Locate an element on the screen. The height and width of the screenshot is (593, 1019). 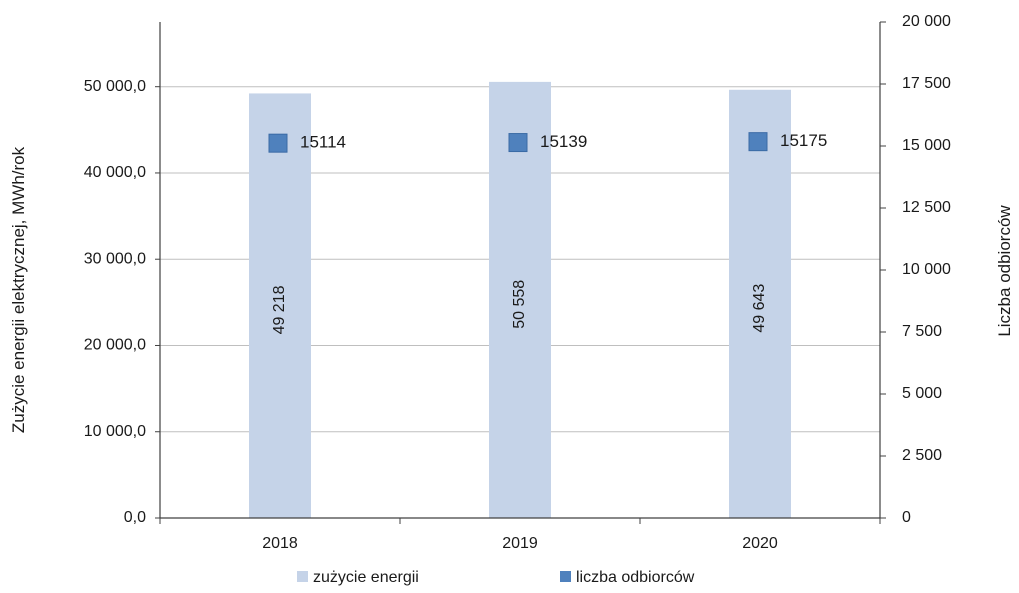
marker-2019 is located at coordinates (518, 143).